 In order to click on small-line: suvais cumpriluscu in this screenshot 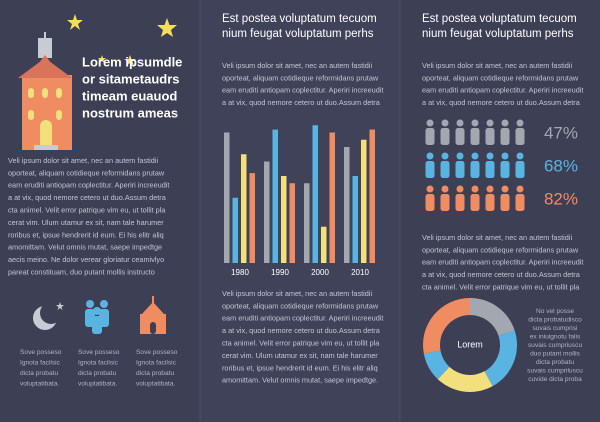, I will do `click(555, 370)`.